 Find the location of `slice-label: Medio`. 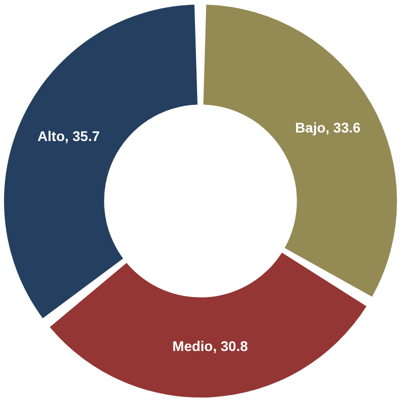

slice-label: Medio is located at coordinates (192, 346).